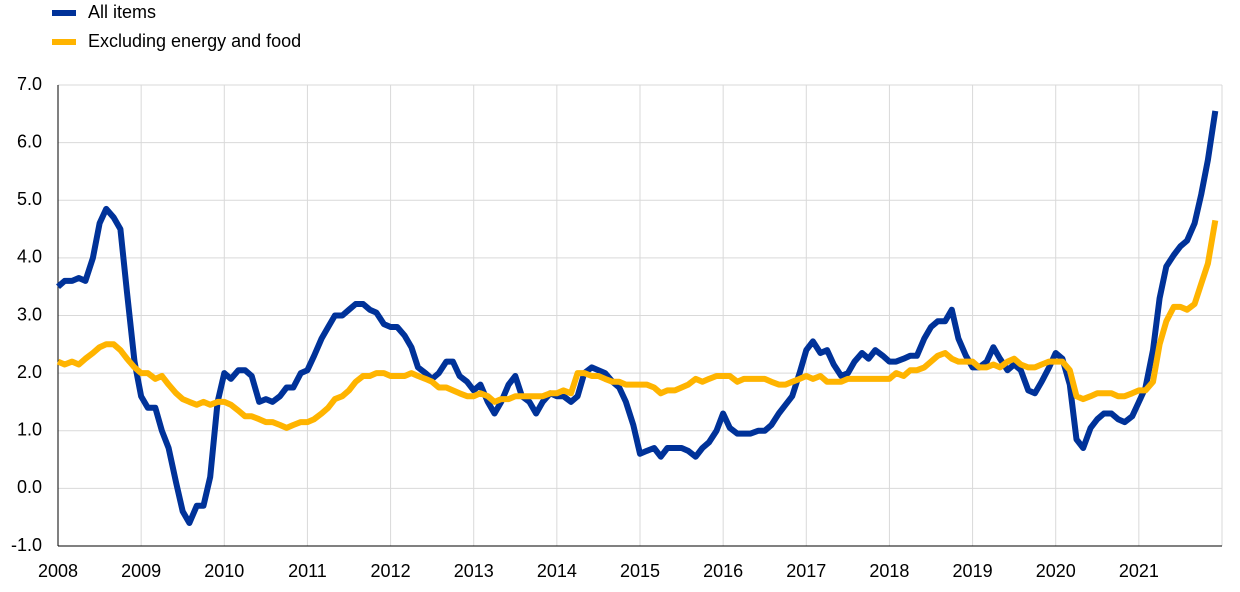  Describe the element at coordinates (806, 571) in the screenshot. I see `x-tick-label: 2017` at that location.